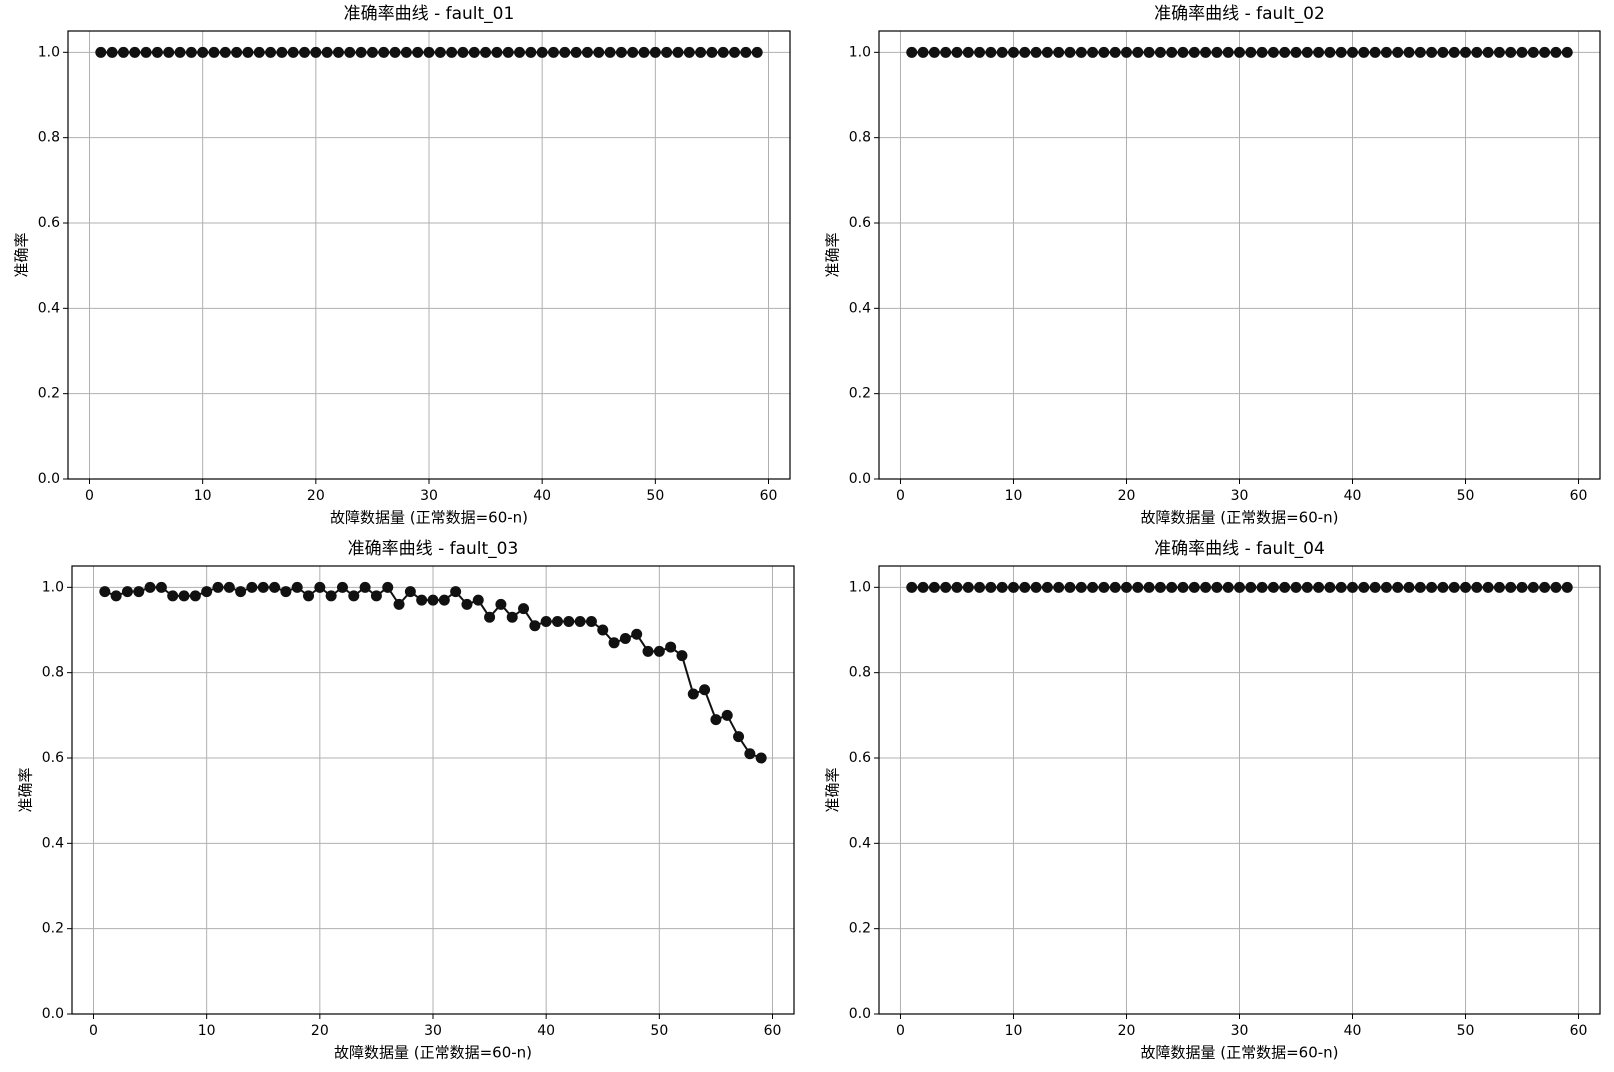  What do you see at coordinates (433, 549) in the screenshot?
I see `chart-title: 准确率曲线 - fault_03` at bounding box center [433, 549].